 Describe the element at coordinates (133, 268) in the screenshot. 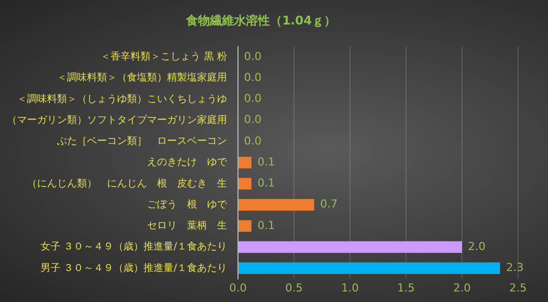

I see `y-tick-label: 男子 ３０～４９（歳）推進量/１食あたり` at that location.